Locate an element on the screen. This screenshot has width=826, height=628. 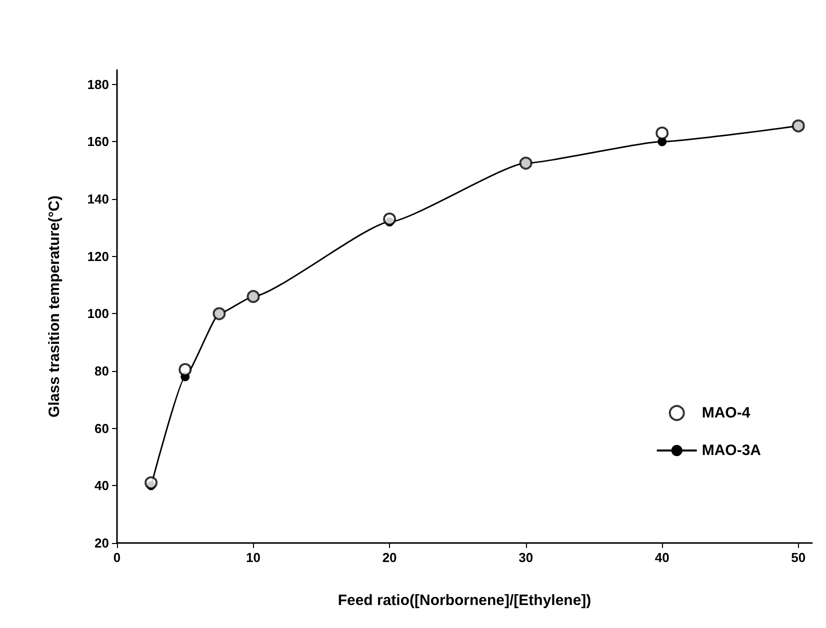
y-axis-title: Glass trasition temperature(°C) is located at coordinates (54, 307).